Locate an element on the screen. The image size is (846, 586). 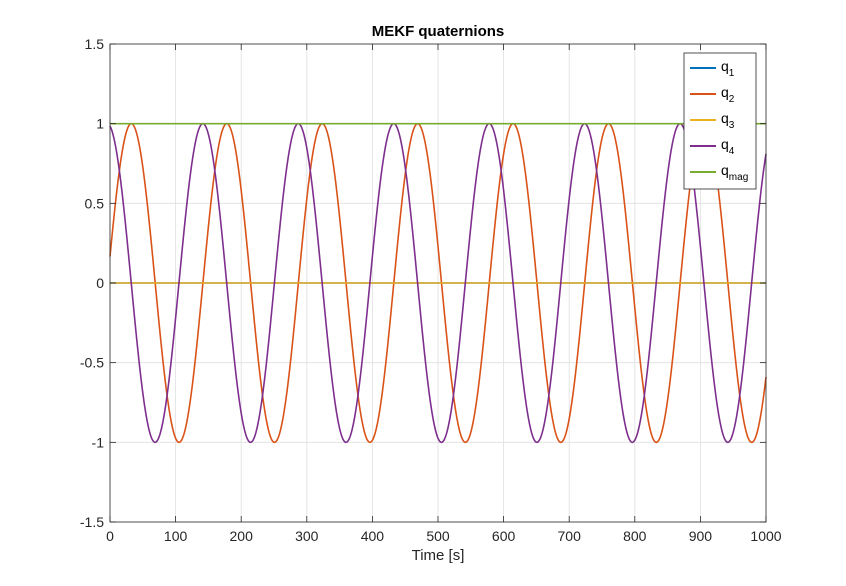
x-tick-label: 700 is located at coordinates (570, 536).